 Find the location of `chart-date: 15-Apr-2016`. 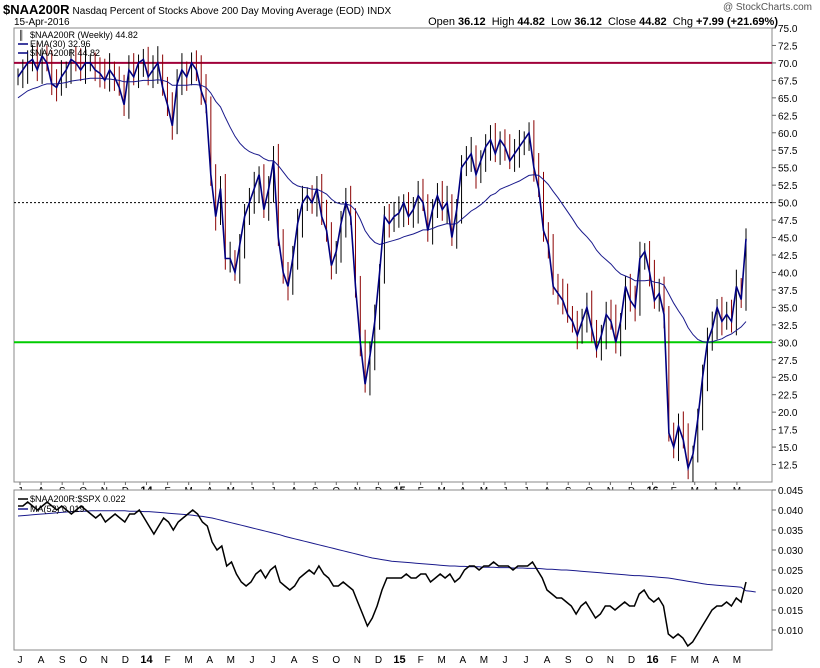

chart-date: 15-Apr-2016 is located at coordinates (42, 22).